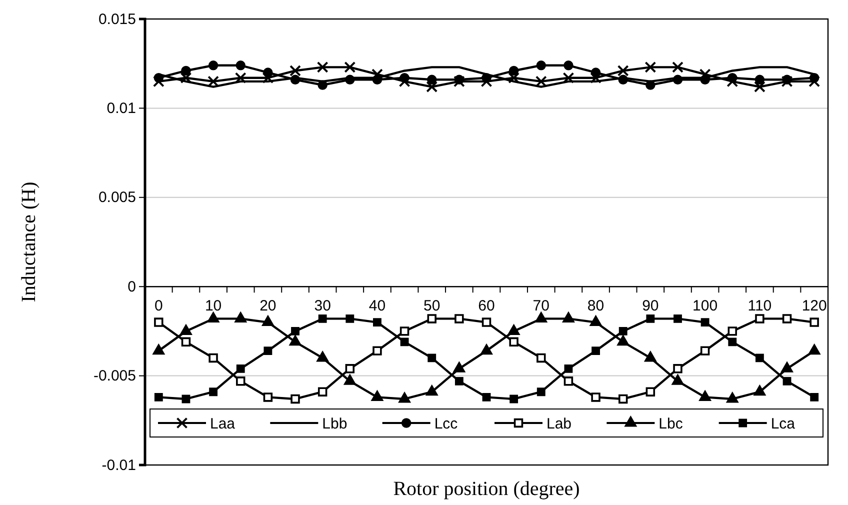 The width and height of the screenshot is (848, 505). Describe the element at coordinates (158, 306) in the screenshot. I see `x-tick-label: 0` at that location.